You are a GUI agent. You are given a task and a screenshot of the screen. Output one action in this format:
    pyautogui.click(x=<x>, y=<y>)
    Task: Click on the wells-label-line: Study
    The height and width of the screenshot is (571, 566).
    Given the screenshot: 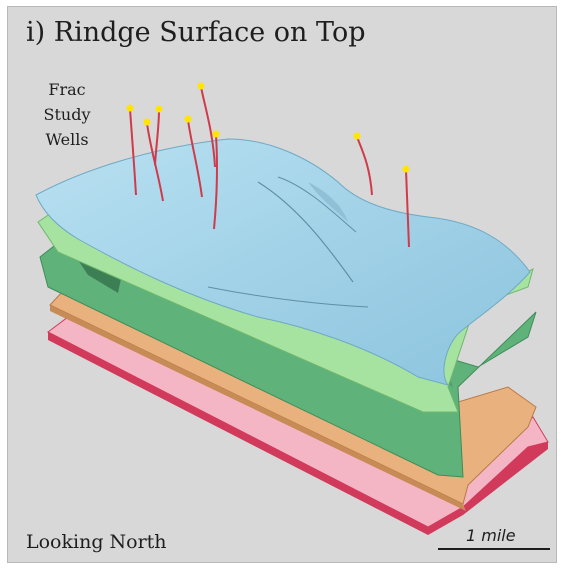 What is the action you would take?
    pyautogui.click(x=67, y=114)
    